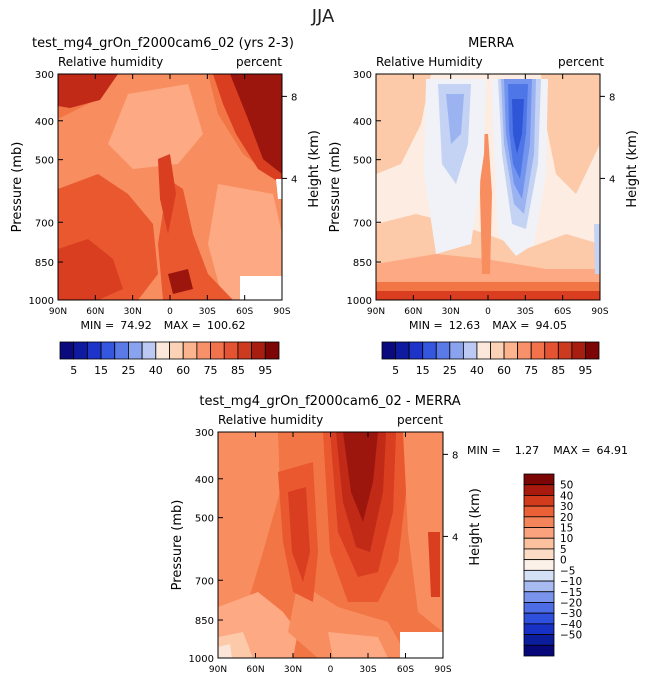 Image resolution: width=647 pixels, height=682 pixels. What do you see at coordinates (571, 636) in the screenshot?
I see `colorbar-label: −50` at bounding box center [571, 636].